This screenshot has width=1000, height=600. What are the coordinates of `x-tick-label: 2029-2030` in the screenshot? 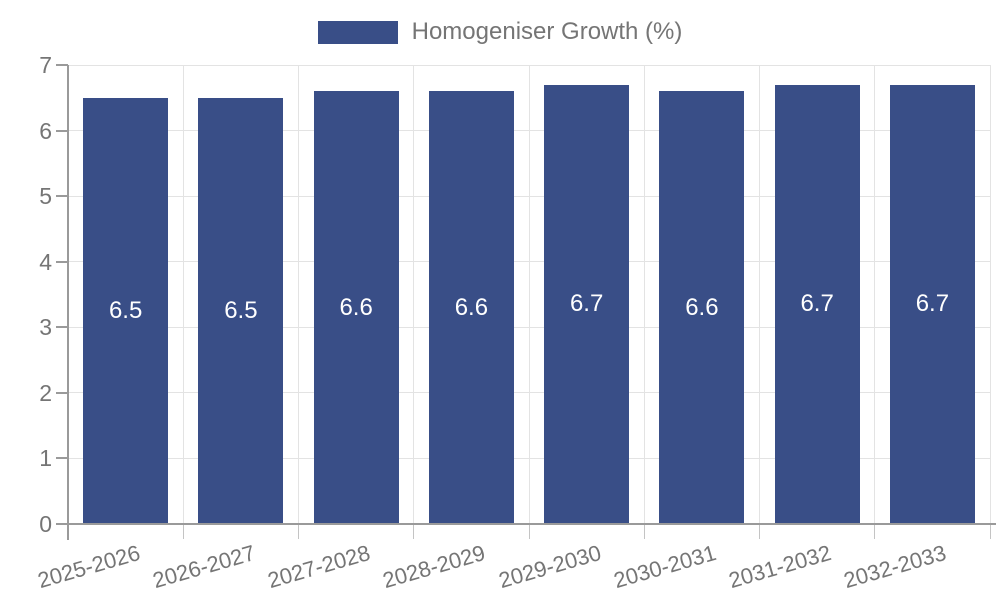 It's located at (549, 567).